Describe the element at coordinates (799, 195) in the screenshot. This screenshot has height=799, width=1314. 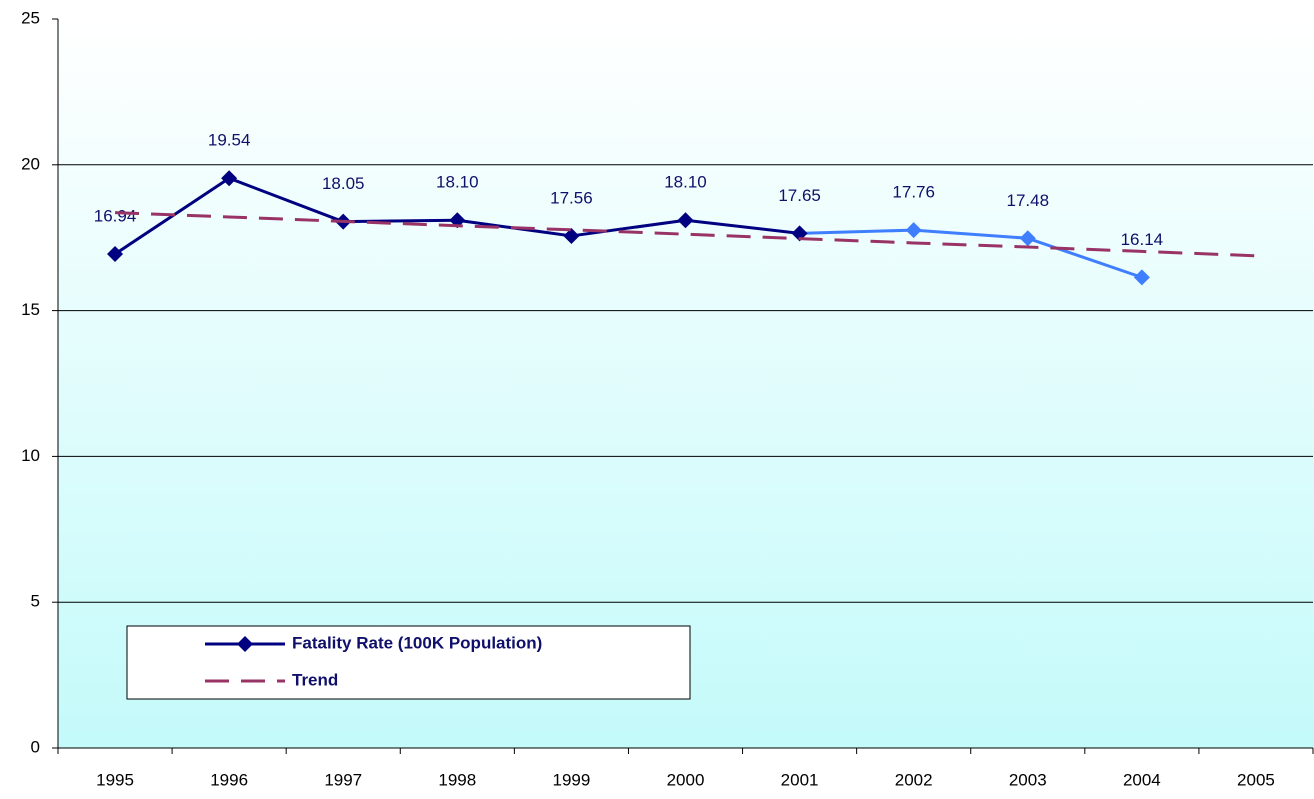
I see `data-label: 17.65` at that location.